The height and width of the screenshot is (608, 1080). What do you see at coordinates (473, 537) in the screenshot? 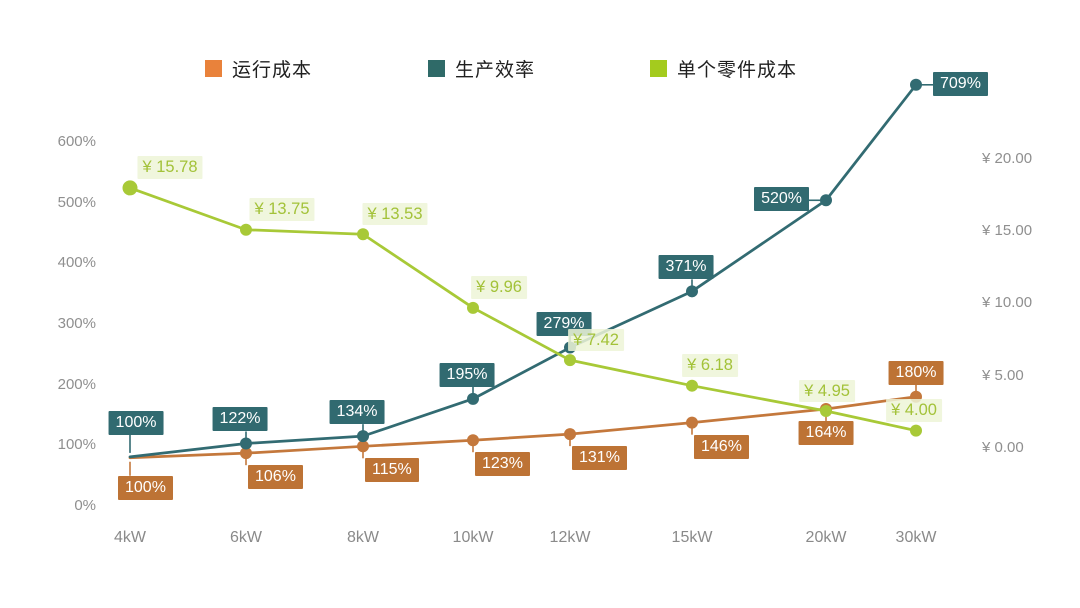
I see `x-axis-label: 10kW` at bounding box center [473, 537].